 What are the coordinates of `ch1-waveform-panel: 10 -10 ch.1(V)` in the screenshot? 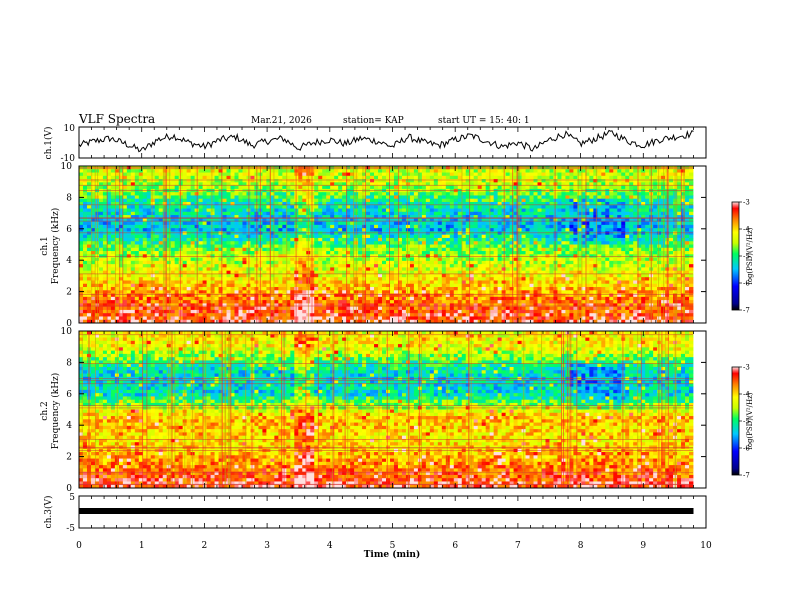 It's located at (375, 144).